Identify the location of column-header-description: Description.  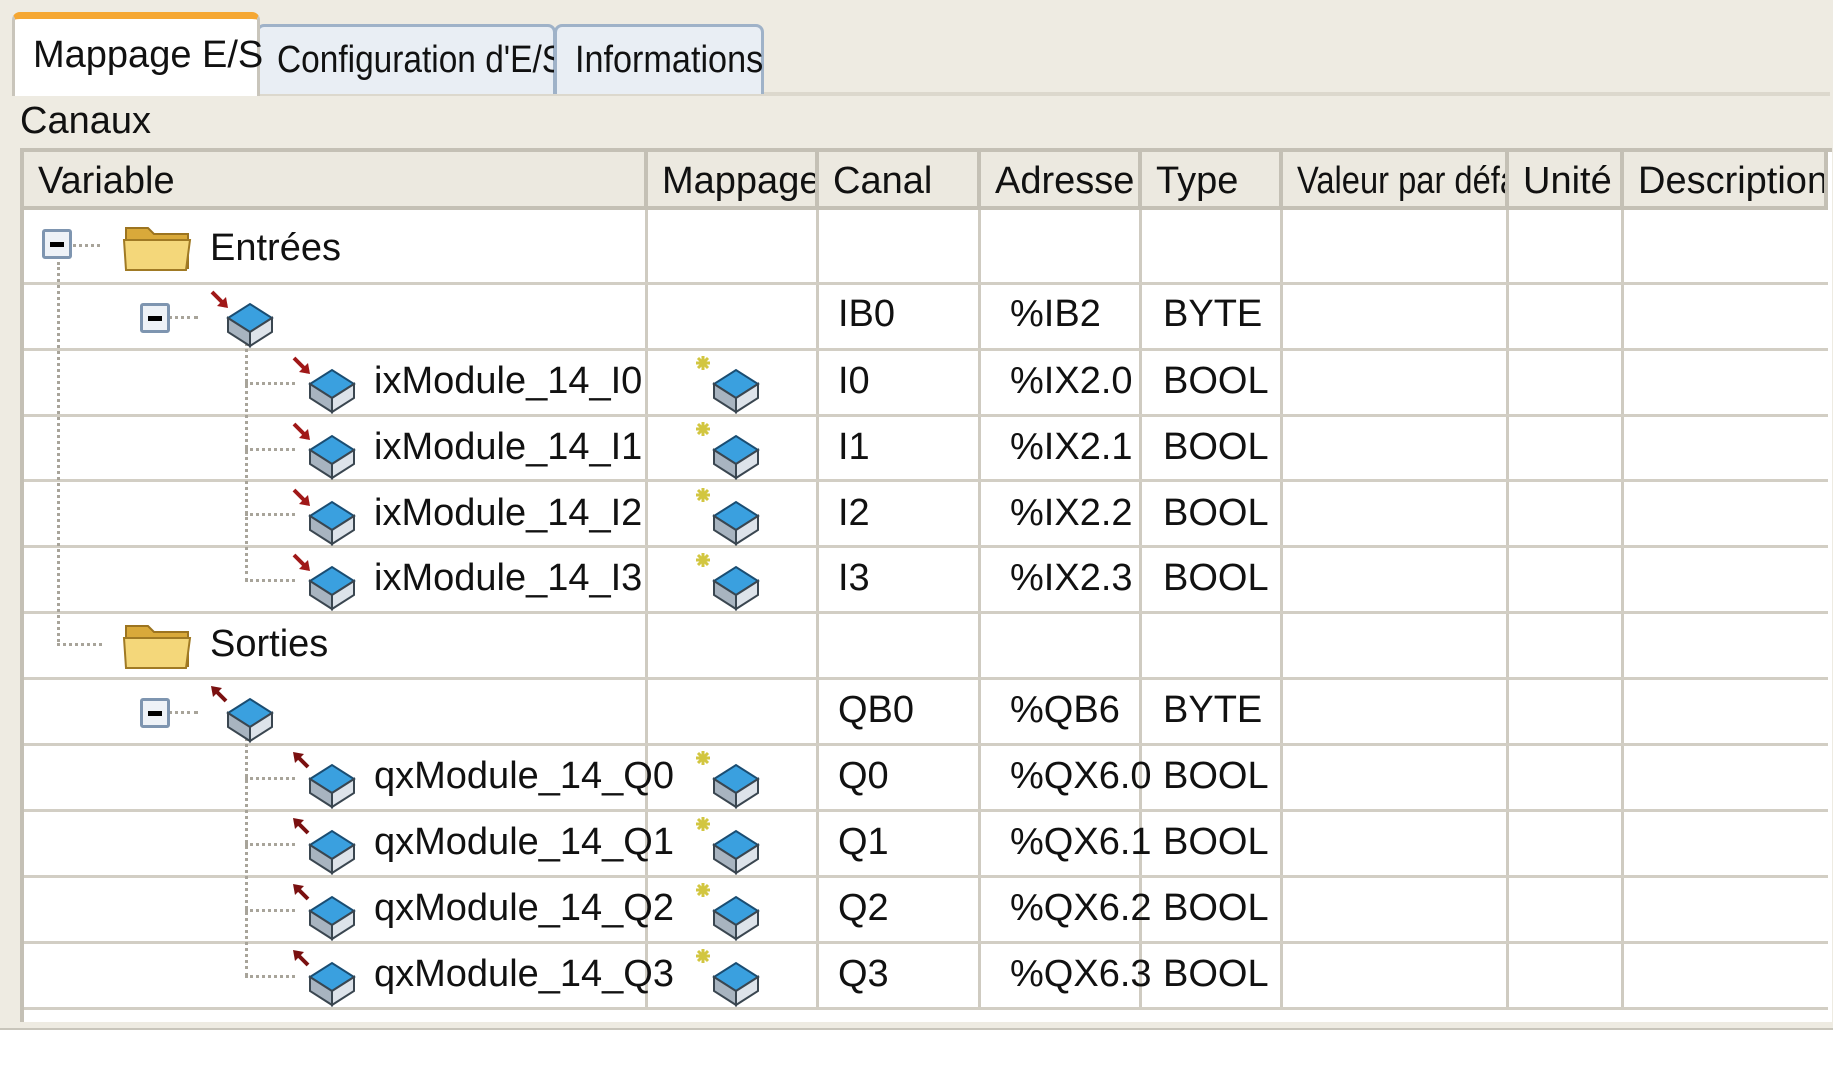
(1726, 181).